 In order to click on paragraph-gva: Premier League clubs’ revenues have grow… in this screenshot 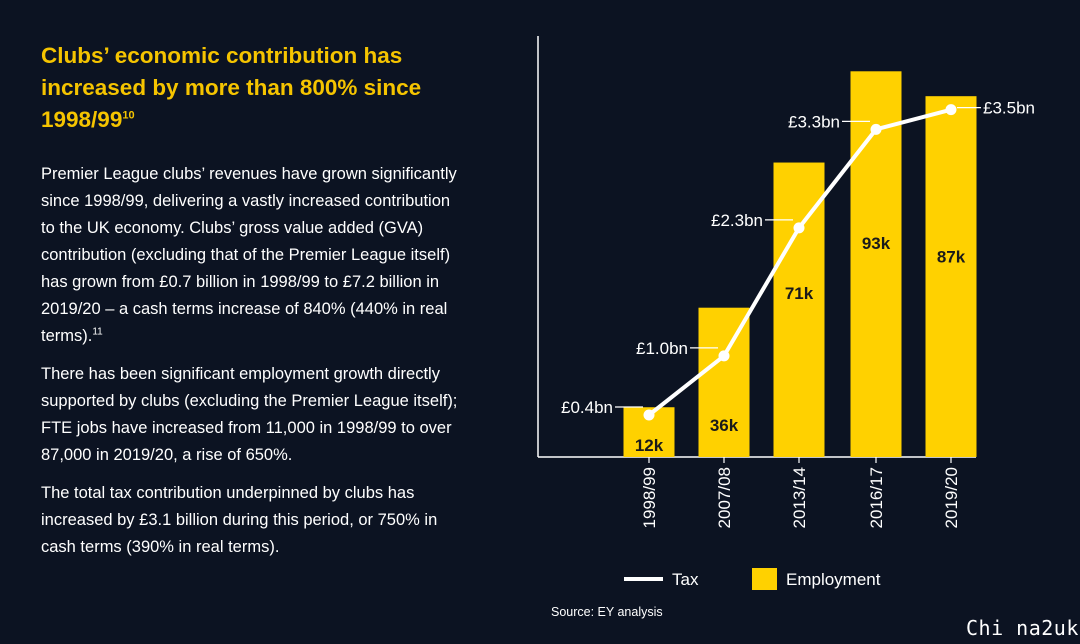, I will do `click(251, 255)`.